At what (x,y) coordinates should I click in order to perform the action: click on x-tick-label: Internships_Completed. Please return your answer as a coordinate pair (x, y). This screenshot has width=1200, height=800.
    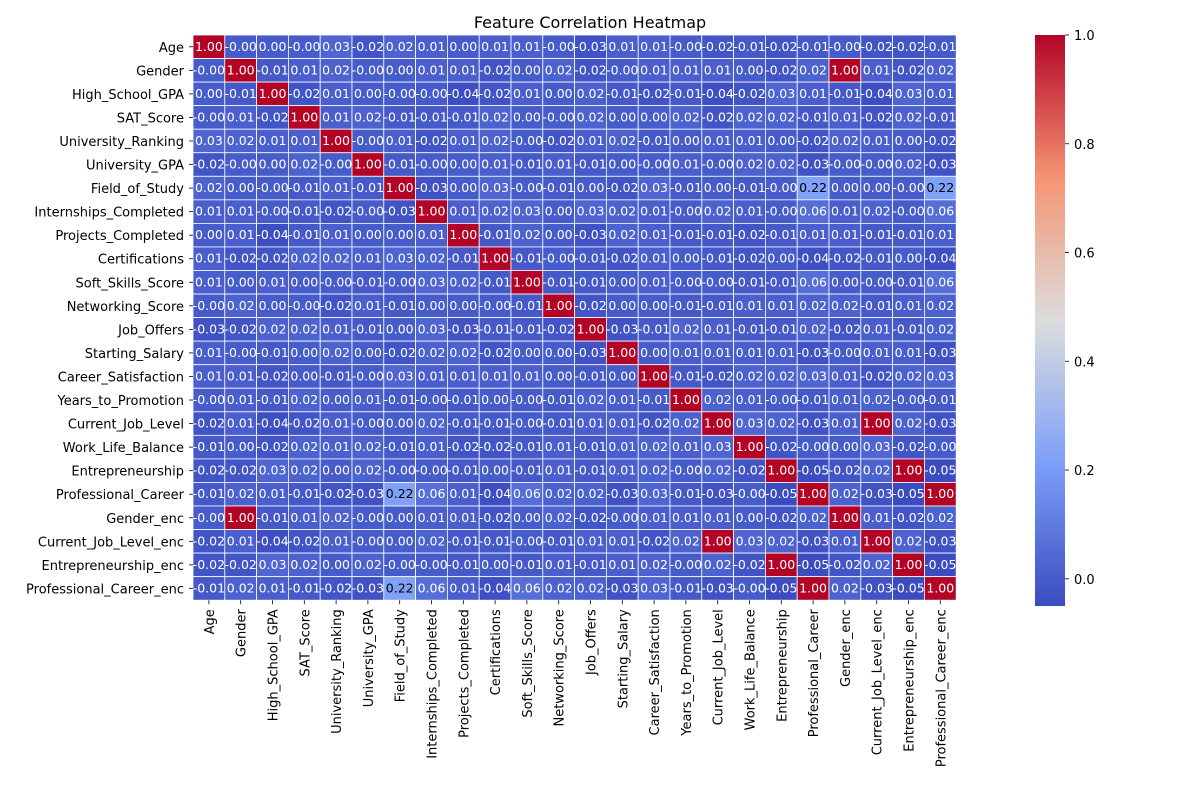
    Looking at the image, I should click on (433, 684).